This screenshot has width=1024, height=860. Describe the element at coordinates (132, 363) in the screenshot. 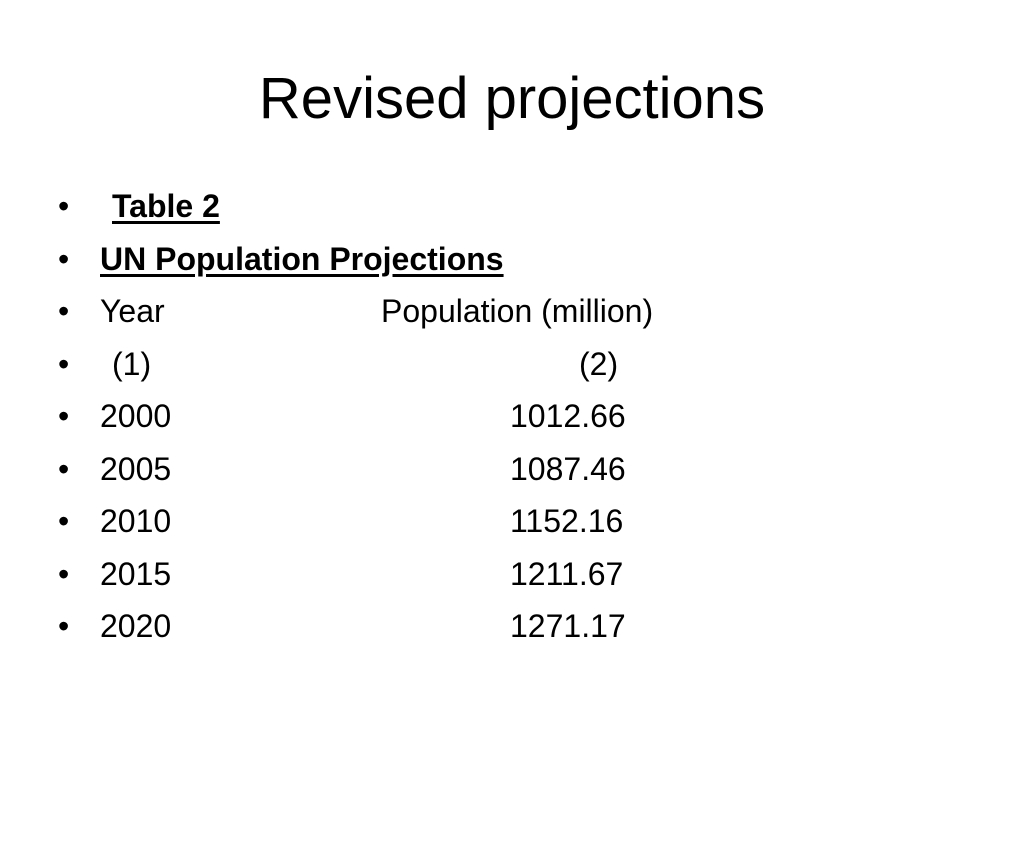

I see `column-number-year: (1)` at that location.